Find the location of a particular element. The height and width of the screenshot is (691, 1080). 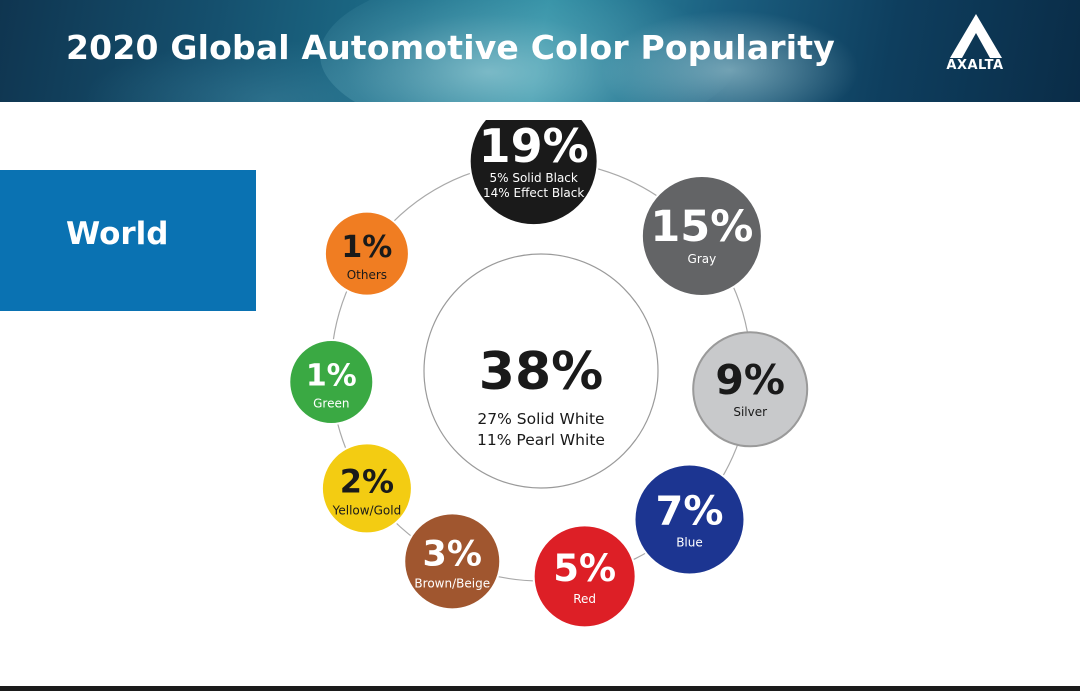

black-bubble is located at coordinates (533, 173).